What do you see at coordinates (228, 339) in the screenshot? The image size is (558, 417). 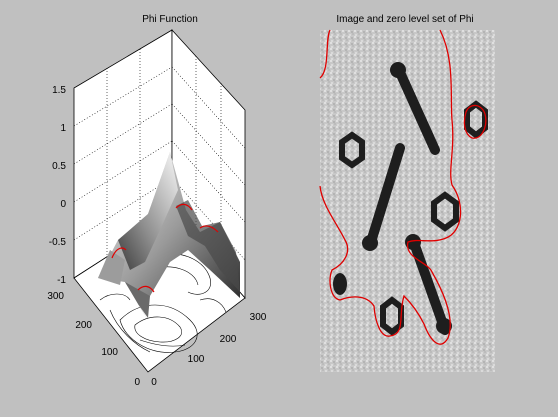 I see `x-tick-label: 200` at bounding box center [228, 339].